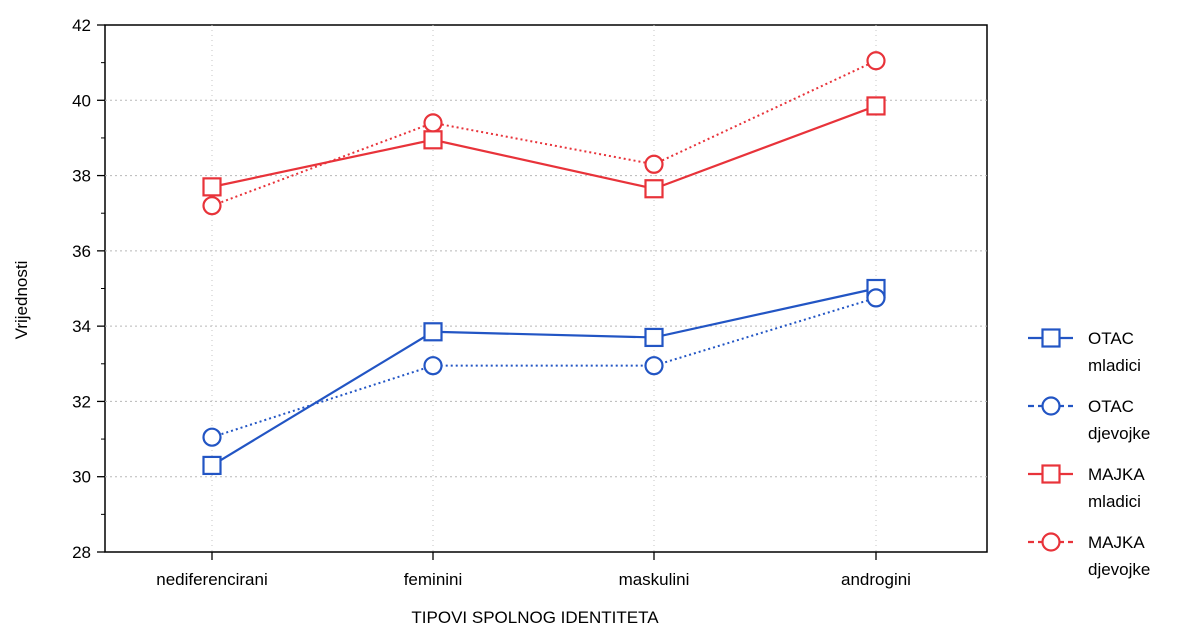 The width and height of the screenshot is (1180, 629). I want to click on y-tick-label: 40, so click(81, 100).